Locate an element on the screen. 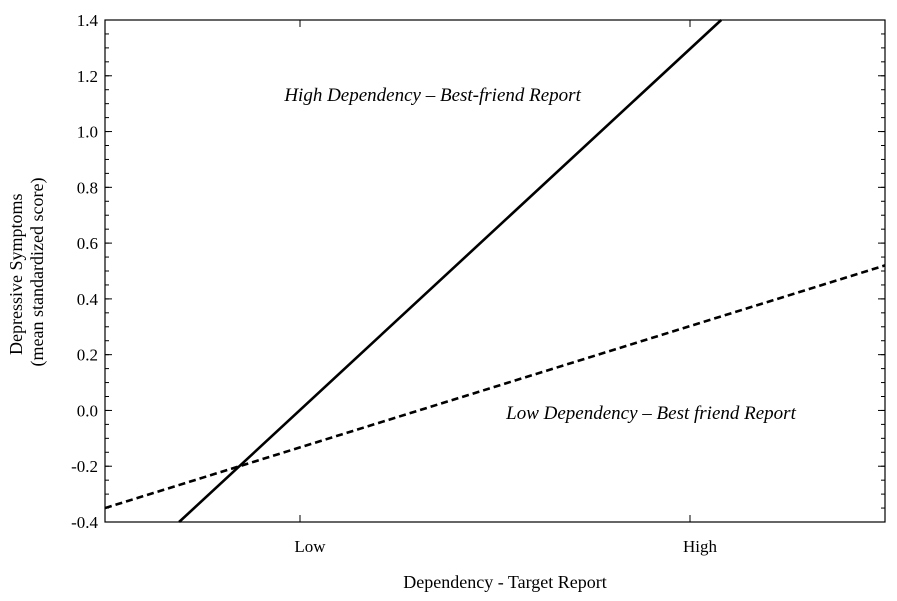  x-tick-label: High is located at coordinates (700, 546).